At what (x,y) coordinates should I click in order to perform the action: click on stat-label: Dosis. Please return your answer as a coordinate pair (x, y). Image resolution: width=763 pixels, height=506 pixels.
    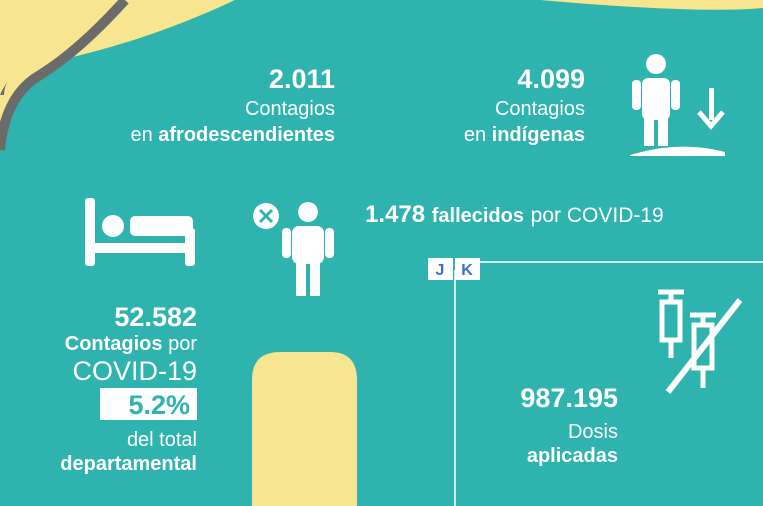
    Looking at the image, I should click on (593, 432).